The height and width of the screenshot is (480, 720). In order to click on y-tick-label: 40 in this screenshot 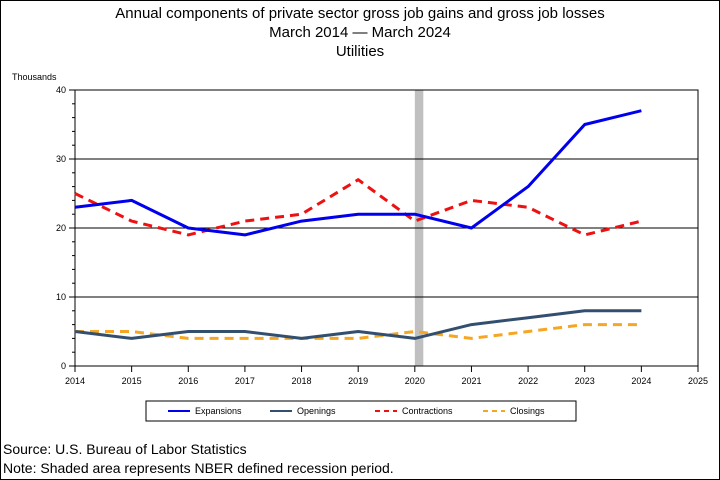, I will do `click(61, 90)`.